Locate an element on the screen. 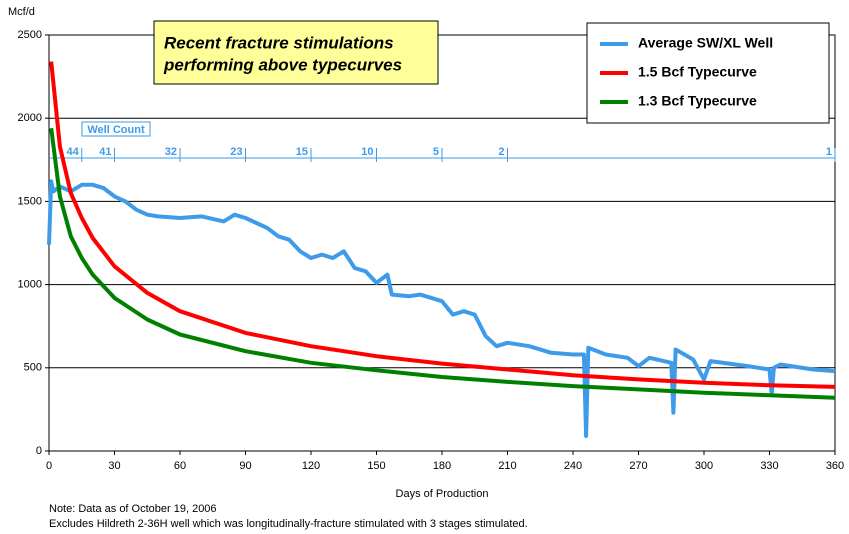 The image size is (849, 534). y-tick-label: 0 is located at coordinates (39, 451).